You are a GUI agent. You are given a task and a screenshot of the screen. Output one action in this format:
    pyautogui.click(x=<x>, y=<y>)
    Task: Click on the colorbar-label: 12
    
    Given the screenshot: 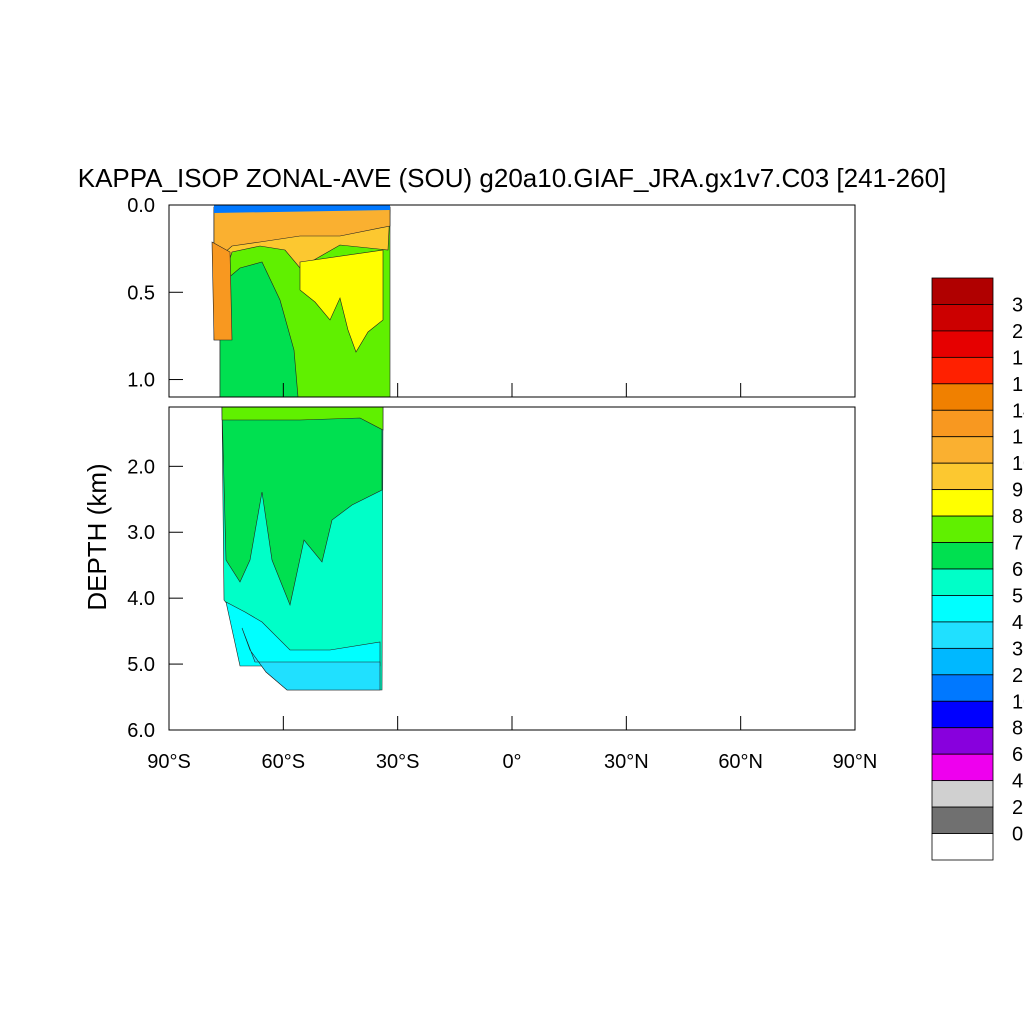 What is the action you would take?
    pyautogui.click(x=1018, y=438)
    